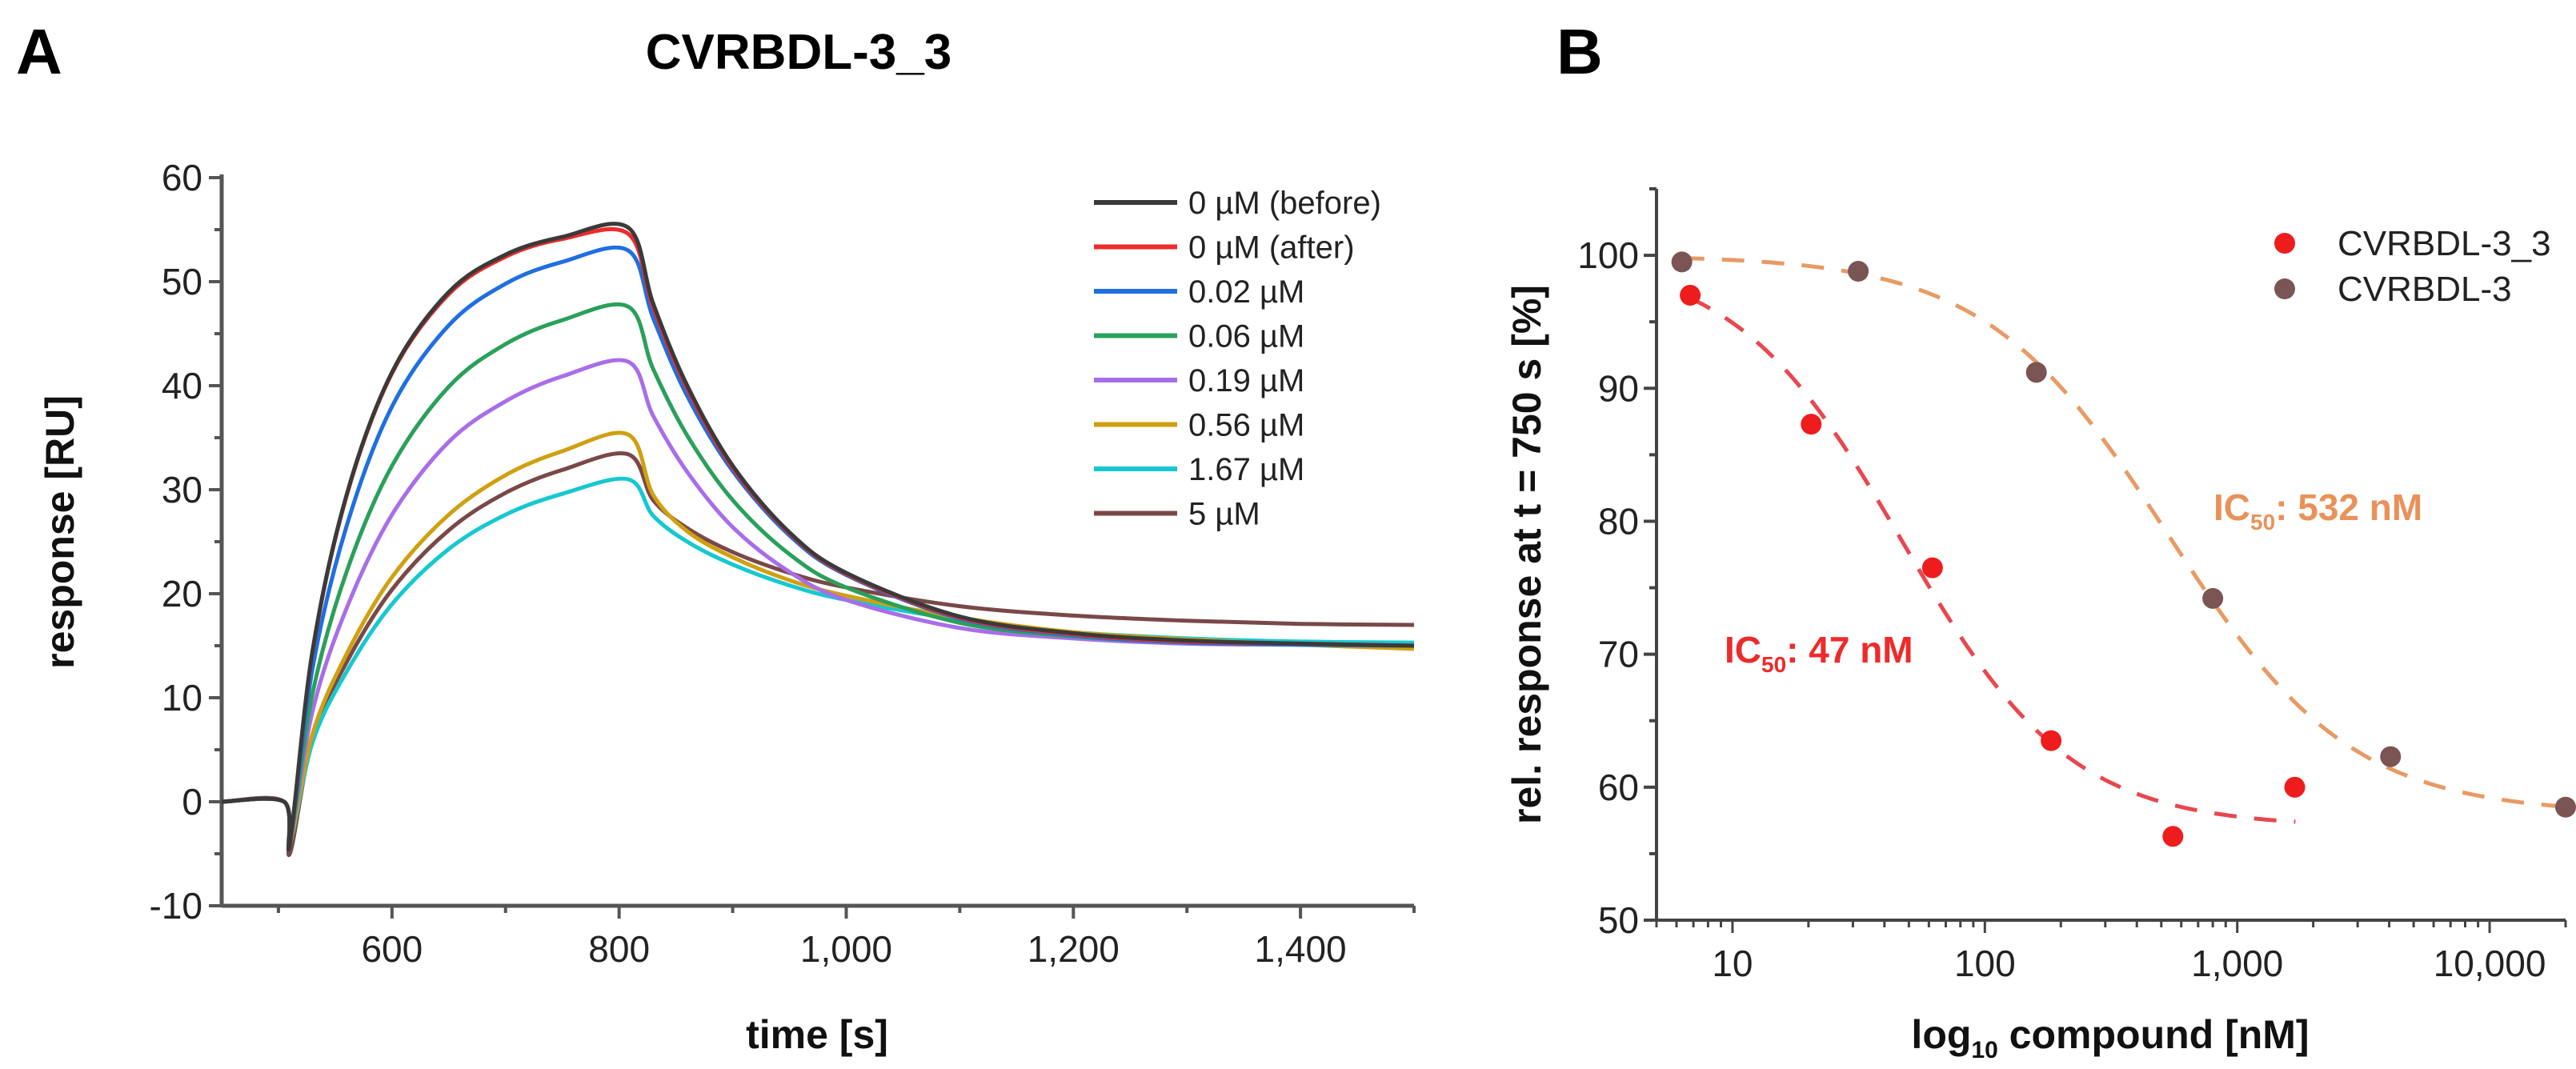  I want to click on legend-label-a: 0 µM (after), so click(1271, 248).